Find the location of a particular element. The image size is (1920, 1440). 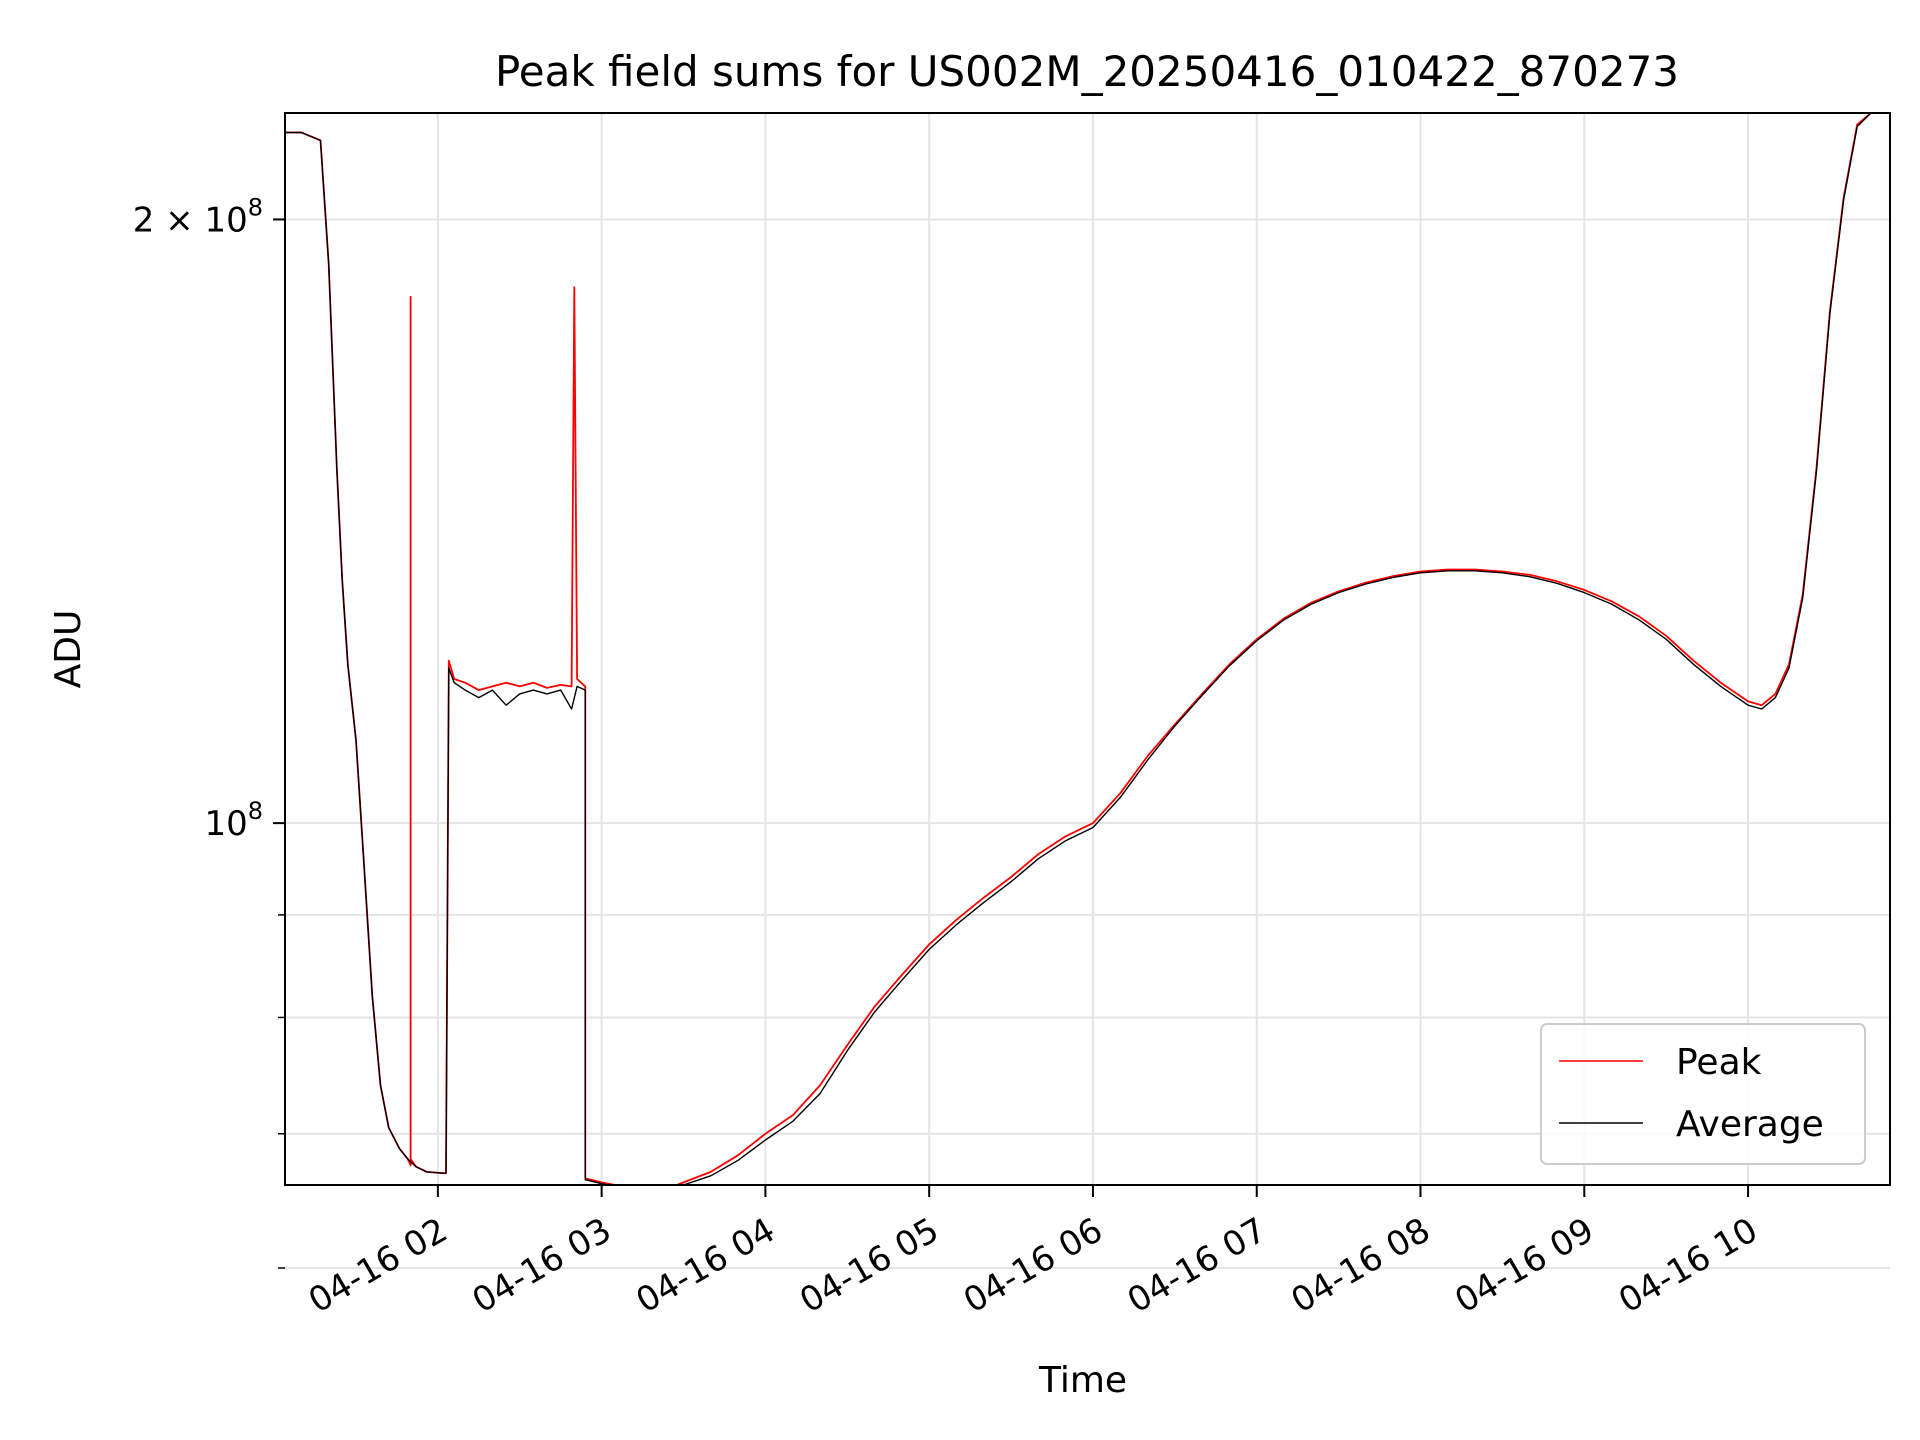

x-axis-label: Time is located at coordinates (1082, 1380).